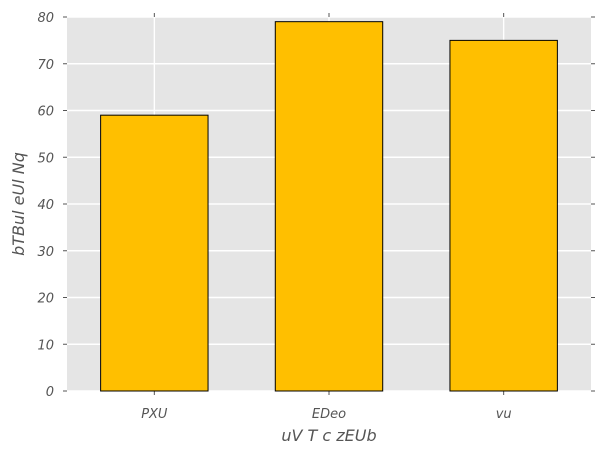 The width and height of the screenshot is (608, 460). I want to click on x-tick-label: vu, so click(504, 414).